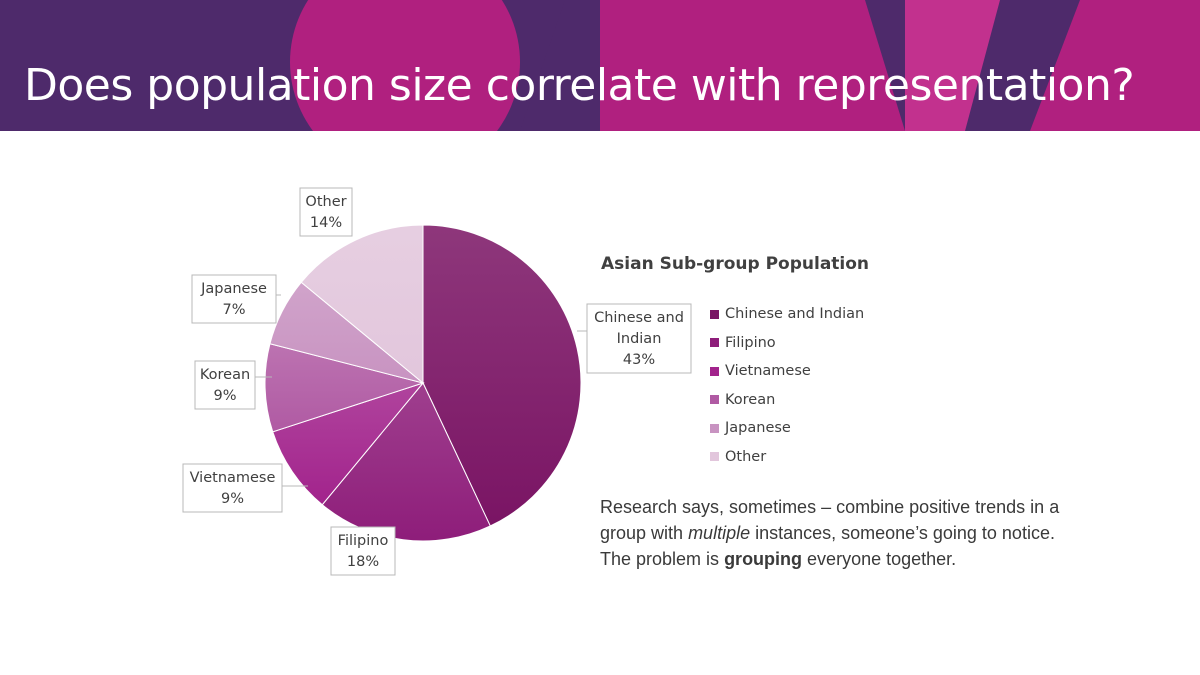 This screenshot has width=1200, height=675. What do you see at coordinates (224, 396) in the screenshot?
I see `data-label-text-korean: 9%` at bounding box center [224, 396].